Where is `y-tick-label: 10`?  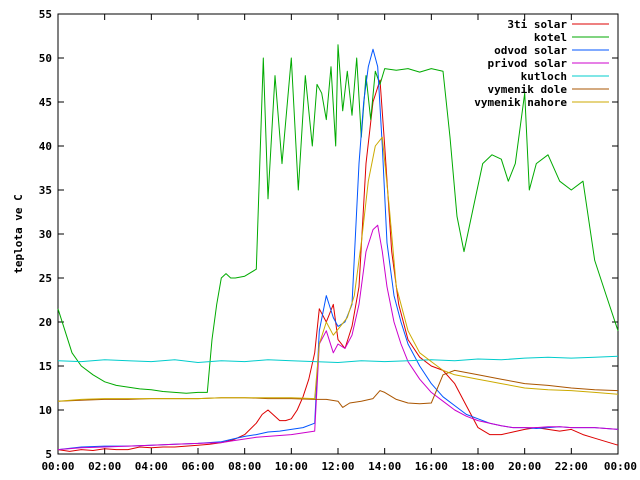
y-tick-label: 10 is located at coordinates (45, 410).